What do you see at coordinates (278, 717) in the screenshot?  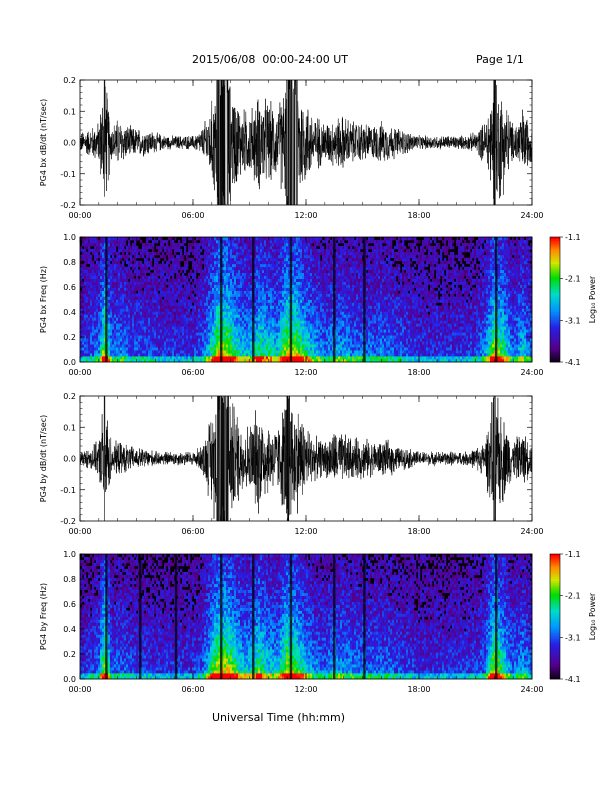 I see `x-axis-title: Universal Time (hh:mm)` at bounding box center [278, 717].